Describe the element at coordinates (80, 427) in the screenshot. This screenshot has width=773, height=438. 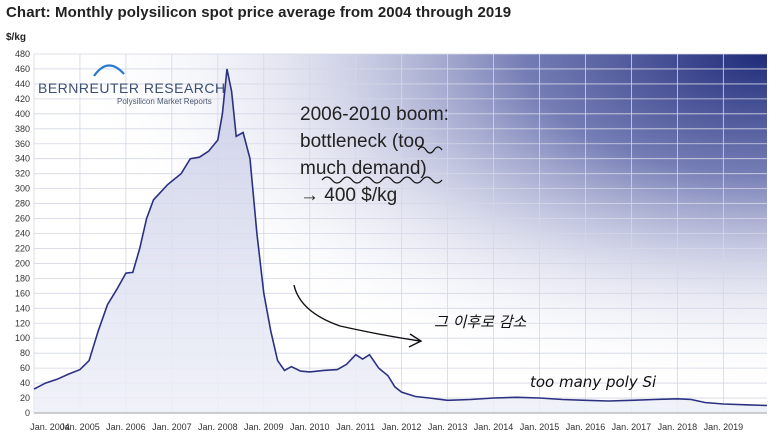
I see `x-tick-label: Jan. 2005` at that location.